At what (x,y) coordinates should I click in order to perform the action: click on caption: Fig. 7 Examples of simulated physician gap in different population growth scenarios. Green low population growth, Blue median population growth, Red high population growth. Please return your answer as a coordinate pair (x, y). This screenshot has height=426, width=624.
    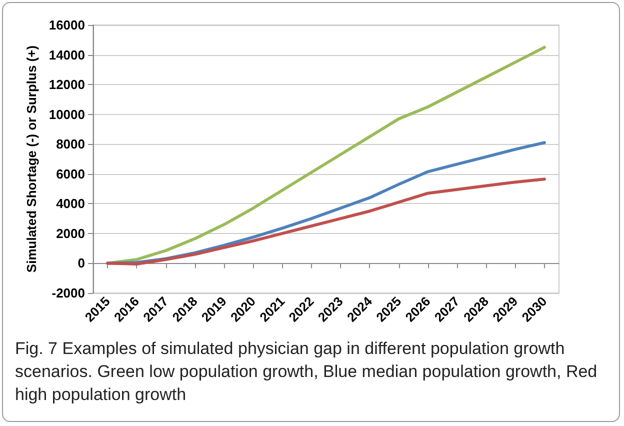
    Looking at the image, I should click on (306, 372).